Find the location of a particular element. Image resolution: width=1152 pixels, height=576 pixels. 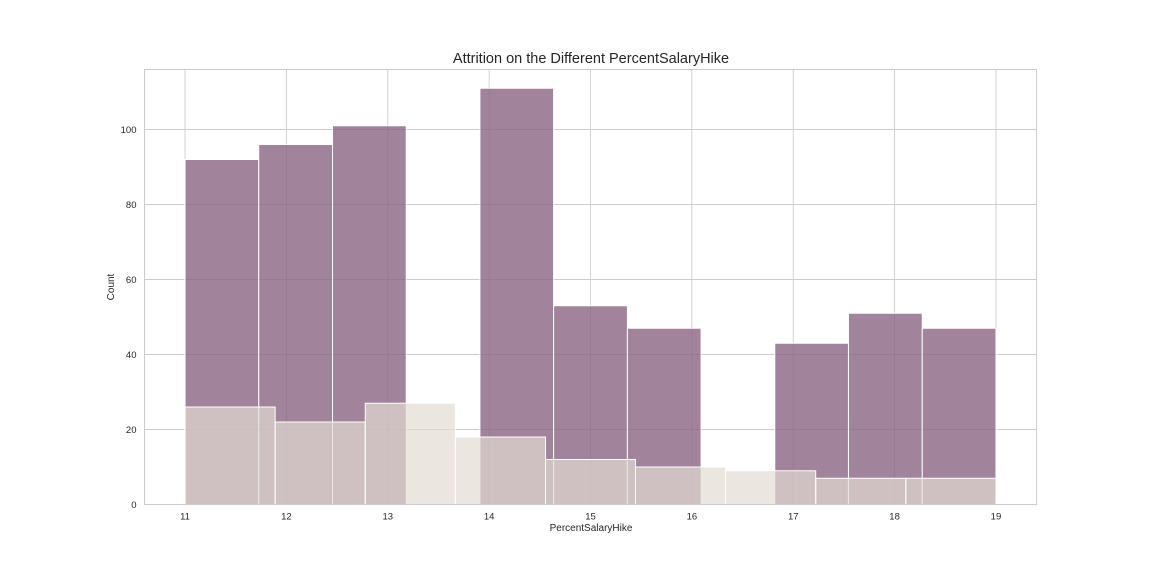

x-tick-label: 15 is located at coordinates (590, 517).